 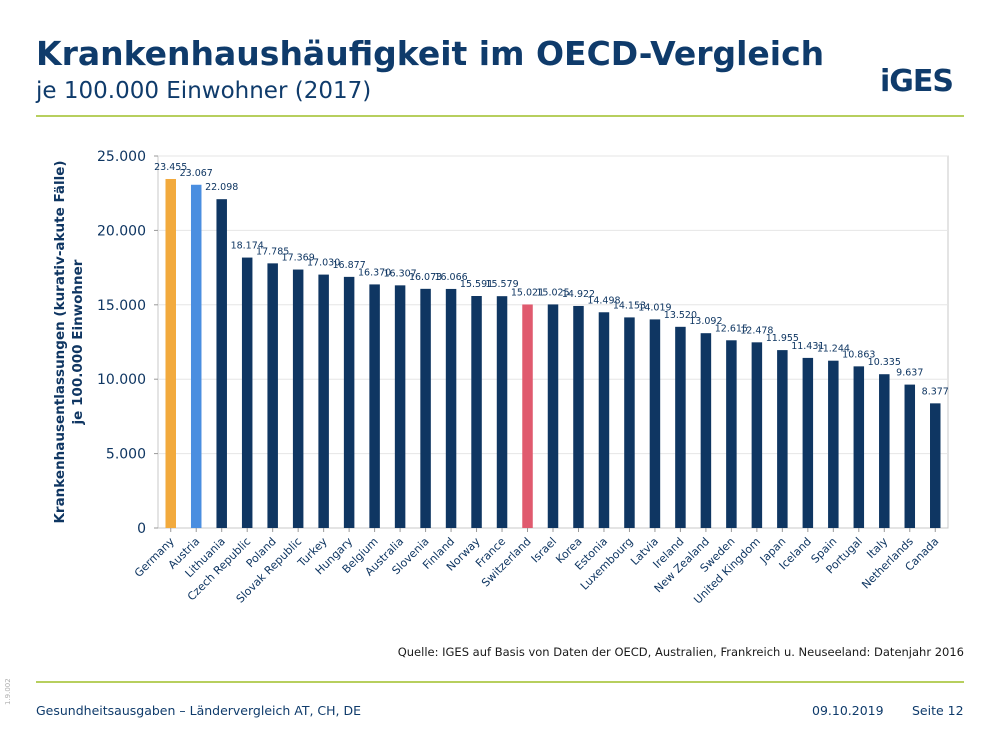 I want to click on data-label: 15.025, so click(x=552, y=292).